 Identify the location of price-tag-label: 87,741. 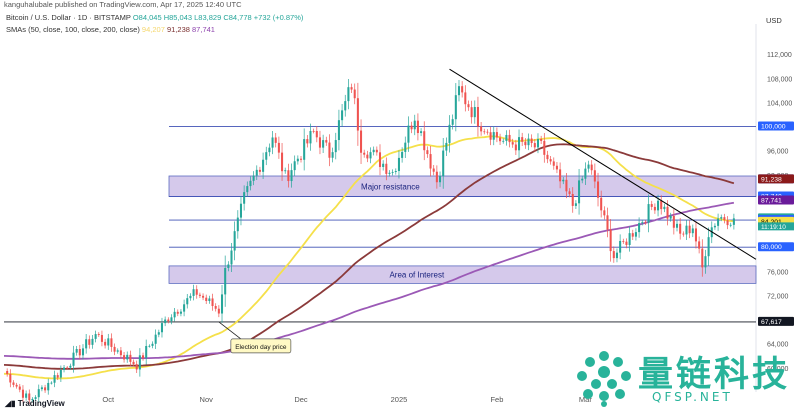
(771, 200).